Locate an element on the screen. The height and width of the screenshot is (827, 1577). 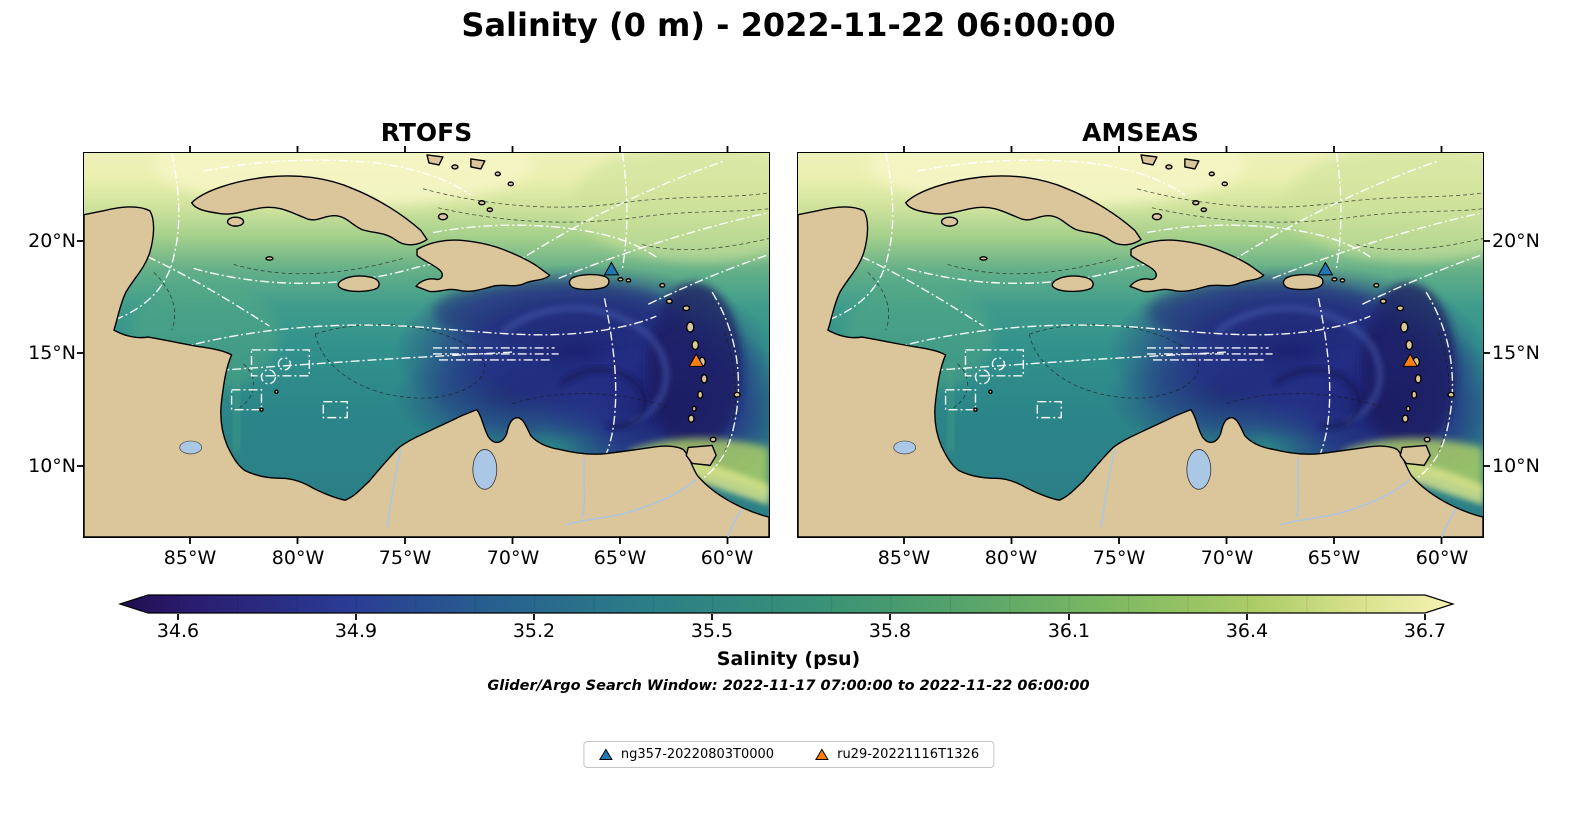
glider-marker-ng357 is located at coordinates (605, 754).